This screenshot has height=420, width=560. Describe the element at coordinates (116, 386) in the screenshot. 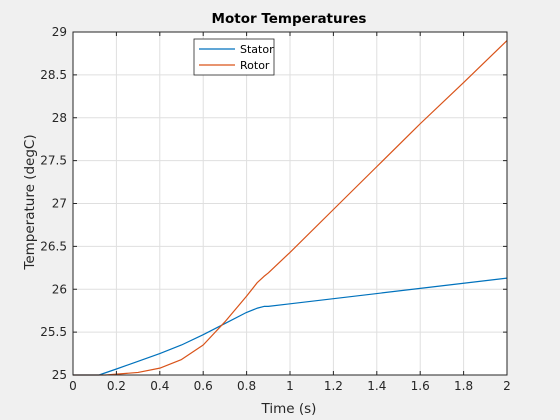

I see `x-tick-label: 0.2` at that location.